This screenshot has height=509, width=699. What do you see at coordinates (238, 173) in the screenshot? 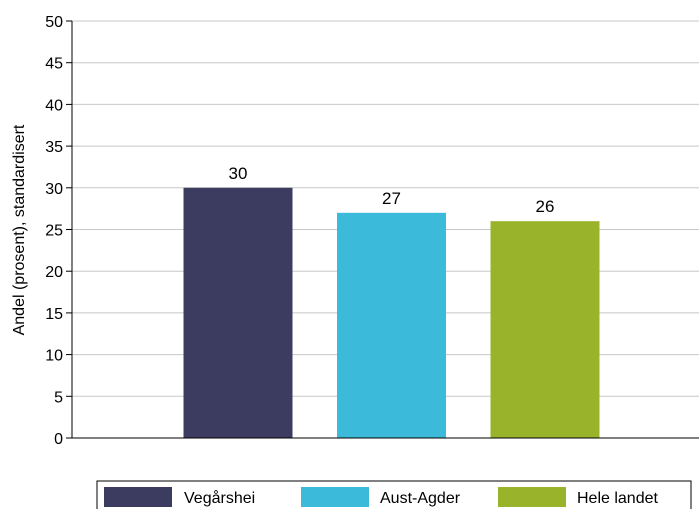
I see `bar-data-label: 30` at bounding box center [238, 173].